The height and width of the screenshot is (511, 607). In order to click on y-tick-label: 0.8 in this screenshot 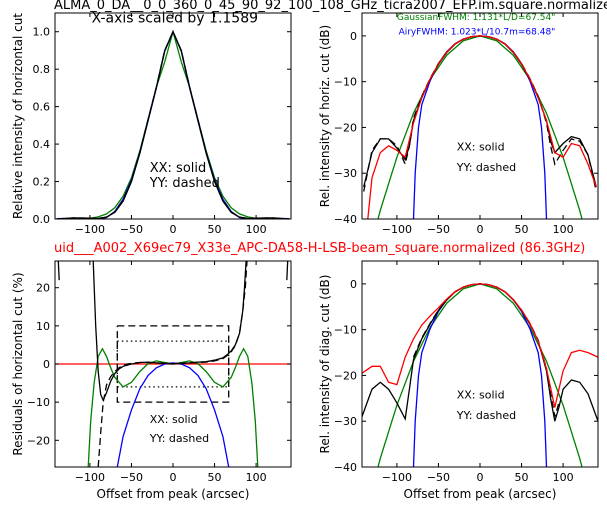, I will do `click(42, 69)`.